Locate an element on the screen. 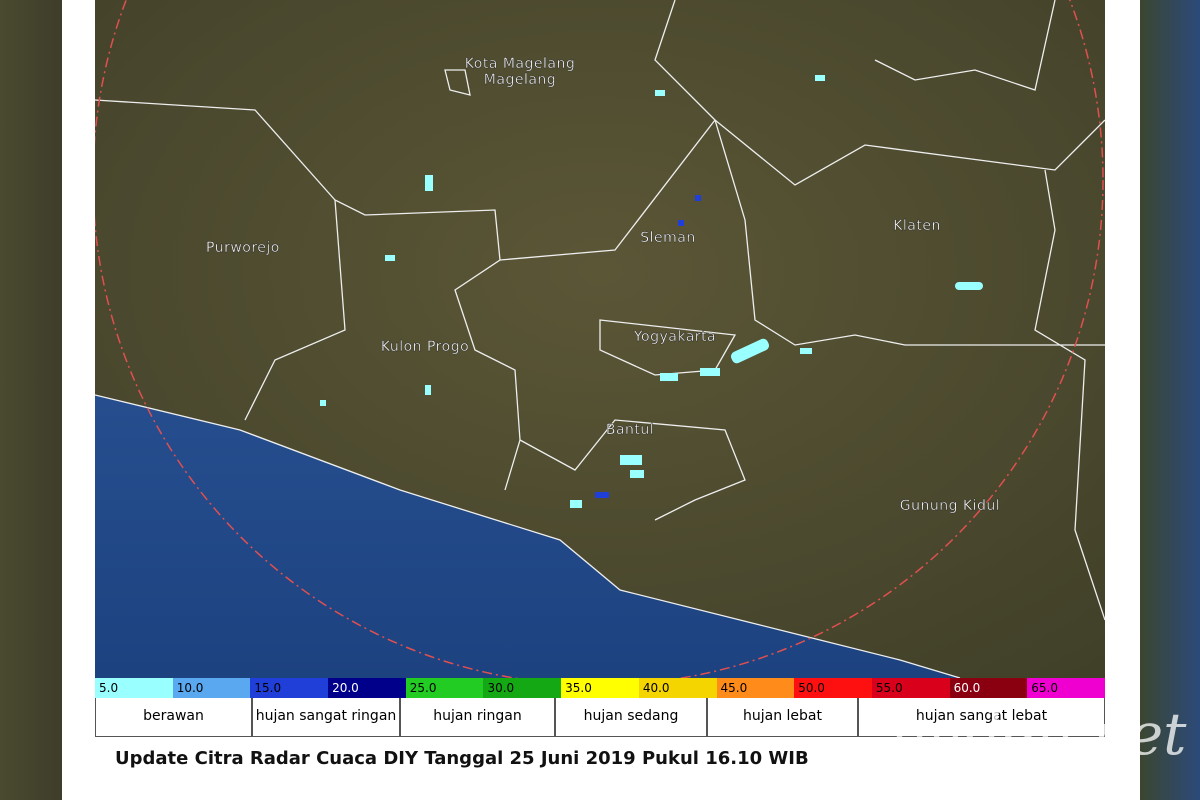 Image resolution: width=1200 pixels, height=800 pixels. watermark: gudeg.net is located at coordinates (1038, 734).